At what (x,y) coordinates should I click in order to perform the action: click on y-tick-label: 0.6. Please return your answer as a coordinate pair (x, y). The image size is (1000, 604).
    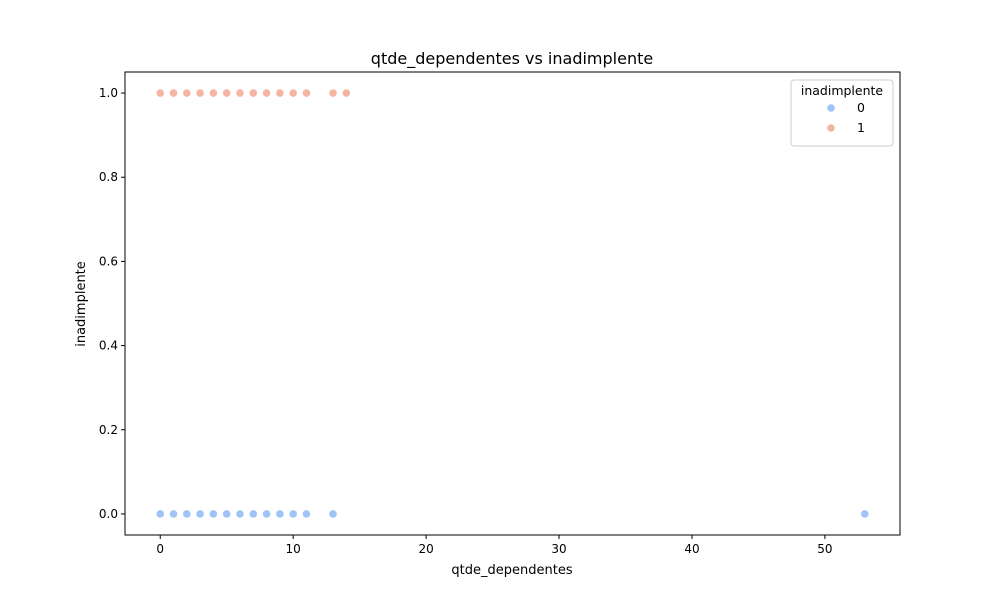
    Looking at the image, I should click on (108, 261).